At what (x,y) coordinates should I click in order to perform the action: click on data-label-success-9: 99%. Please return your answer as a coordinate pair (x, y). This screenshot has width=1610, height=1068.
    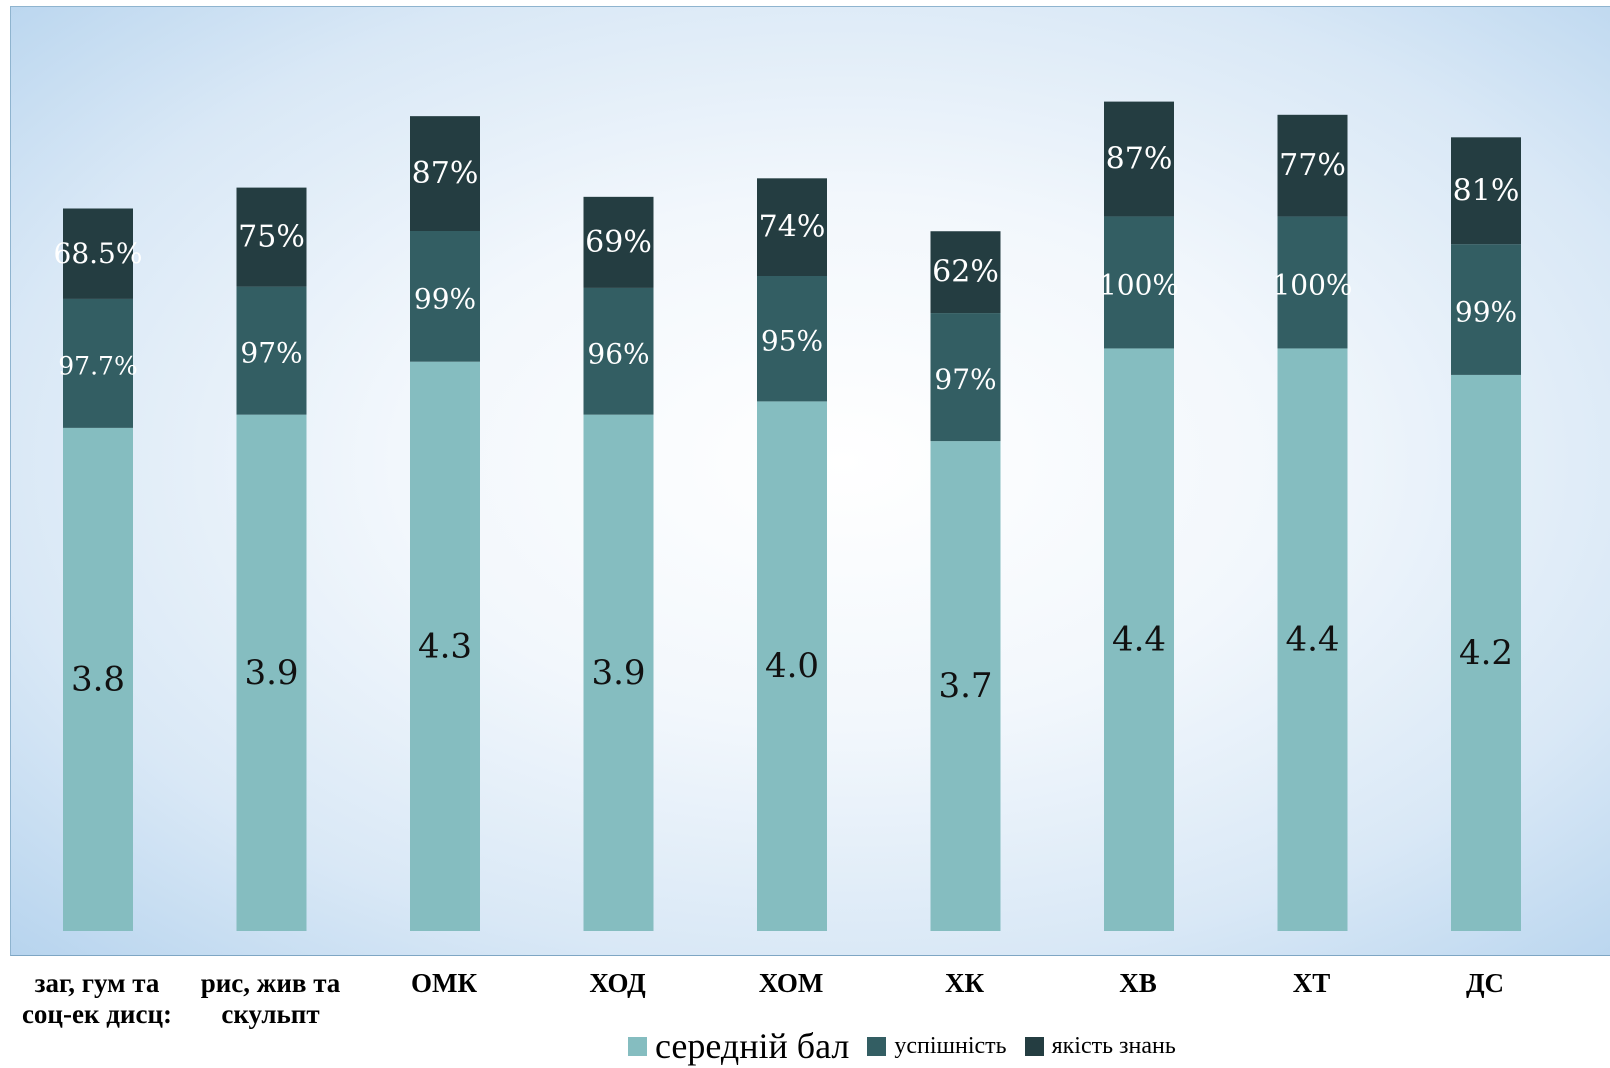
    Looking at the image, I should click on (1486, 312).